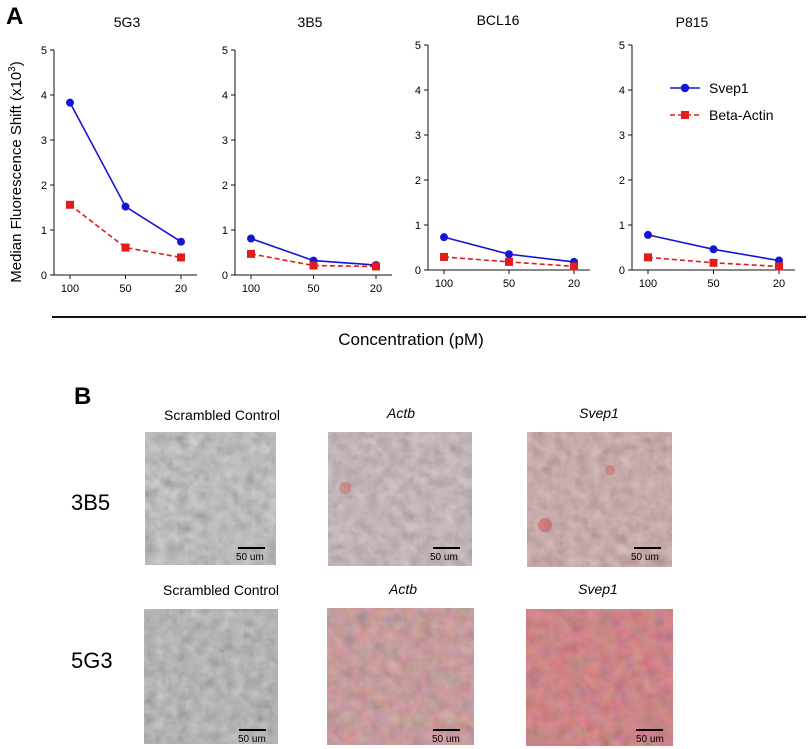 The image size is (809, 749). What do you see at coordinates (685, 88) in the screenshot?
I see `legend-svep1-marker` at bounding box center [685, 88].